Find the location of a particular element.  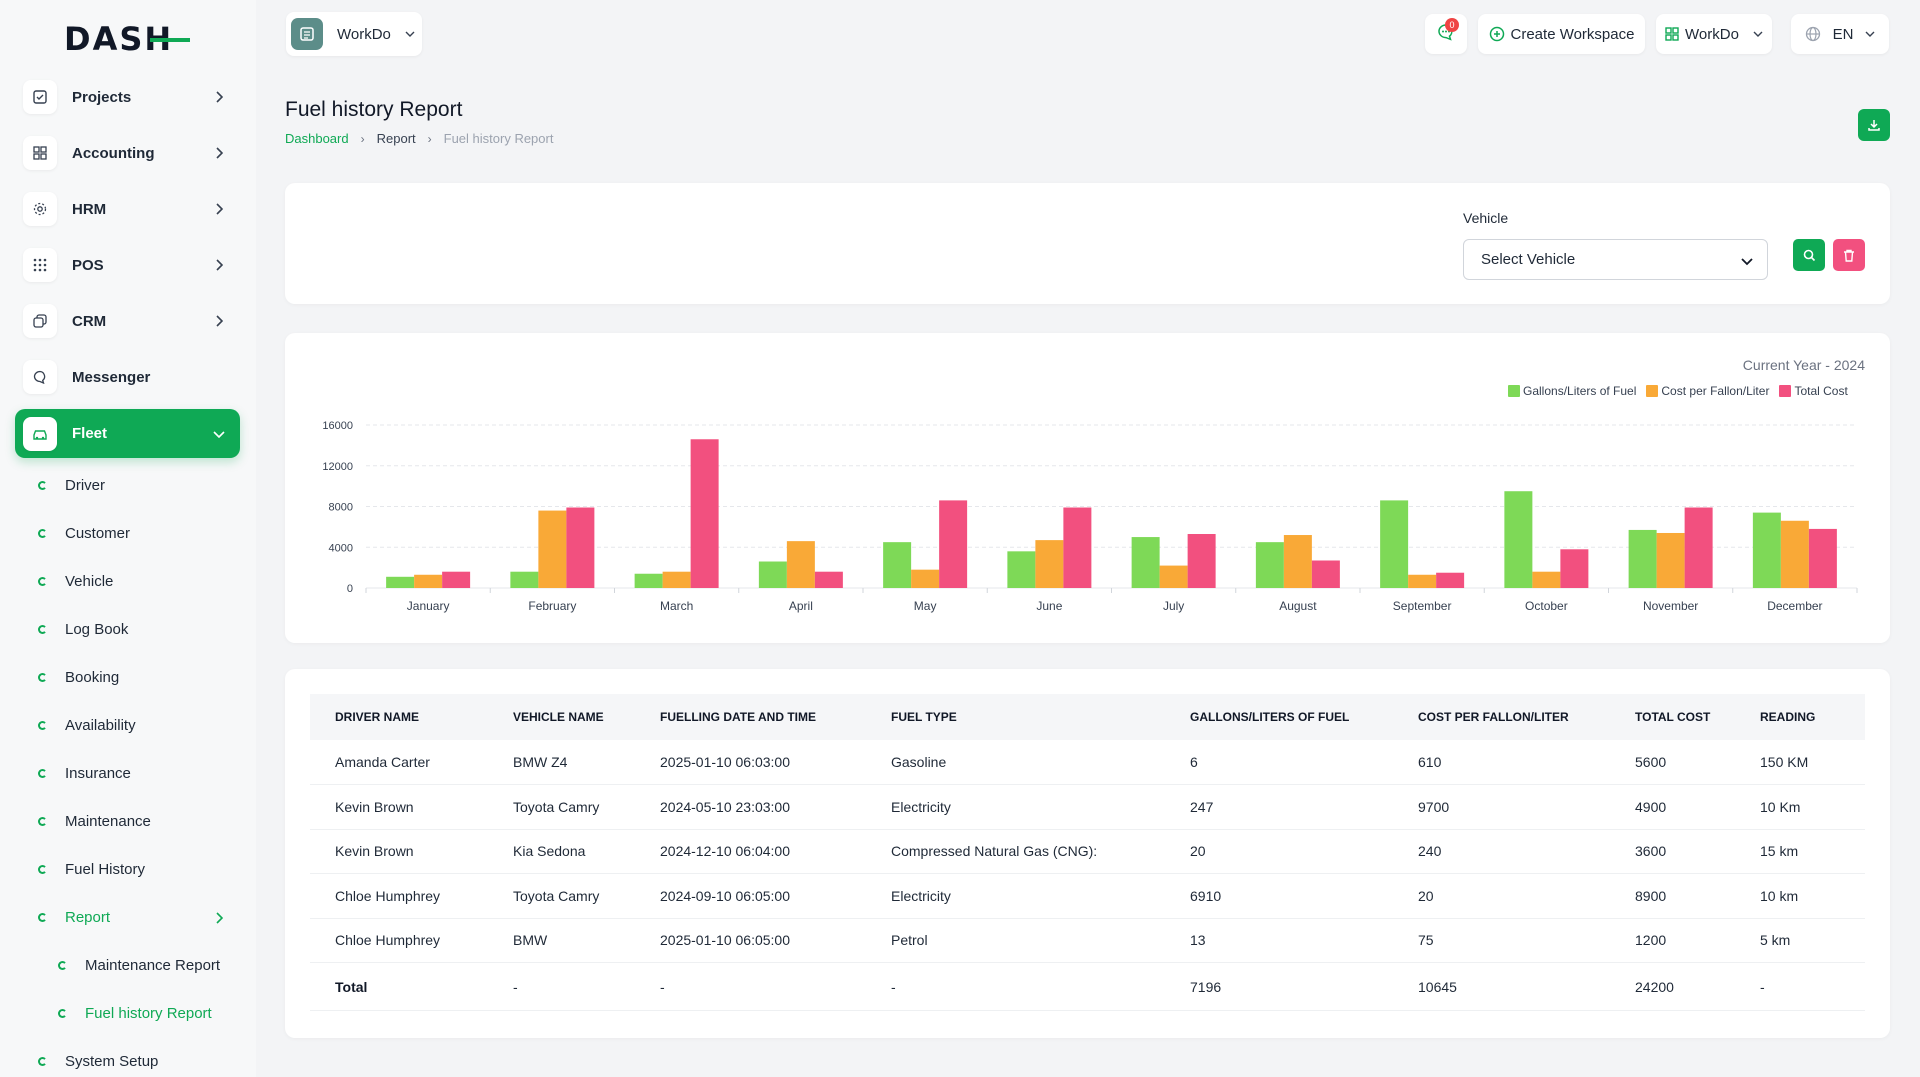

sidebar-item-pos: POS is located at coordinates (127, 265).